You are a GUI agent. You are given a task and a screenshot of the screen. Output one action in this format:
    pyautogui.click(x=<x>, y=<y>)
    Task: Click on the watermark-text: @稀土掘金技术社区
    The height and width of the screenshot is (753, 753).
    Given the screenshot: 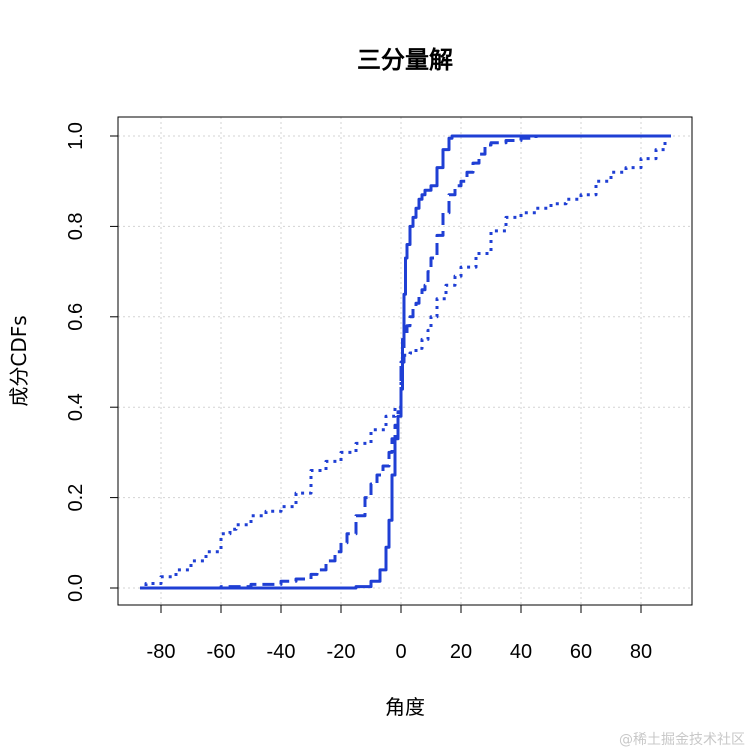 What is the action you would take?
    pyautogui.click(x=682, y=740)
    